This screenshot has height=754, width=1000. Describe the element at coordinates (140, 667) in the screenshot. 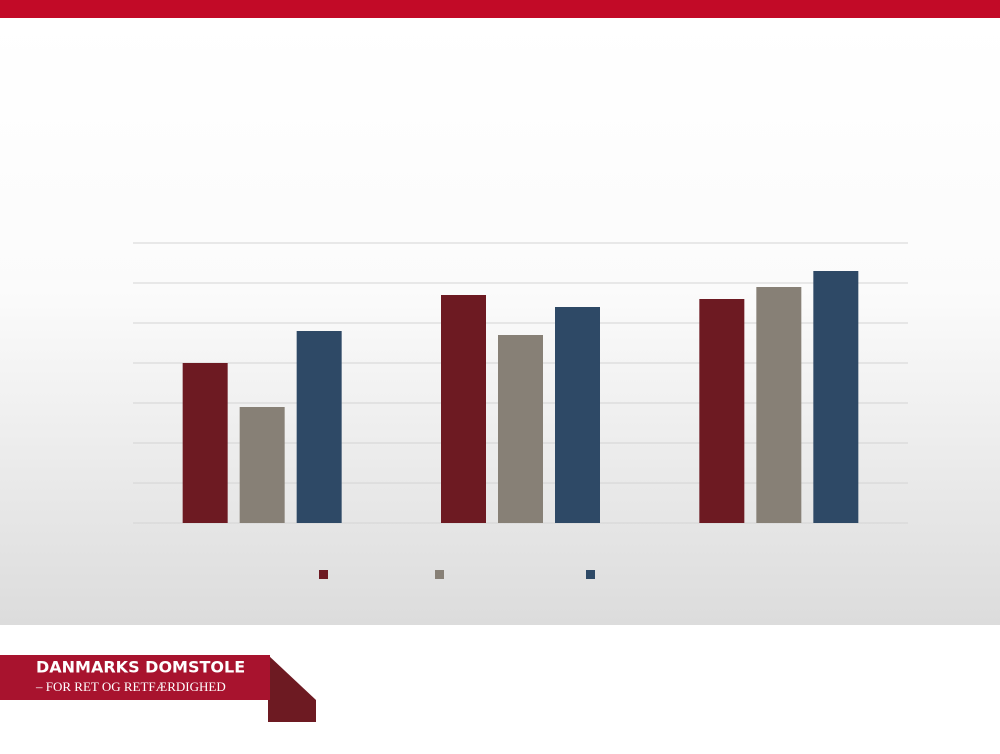

I see `footer-title: DANMARKS DOMSTOLE` at that location.